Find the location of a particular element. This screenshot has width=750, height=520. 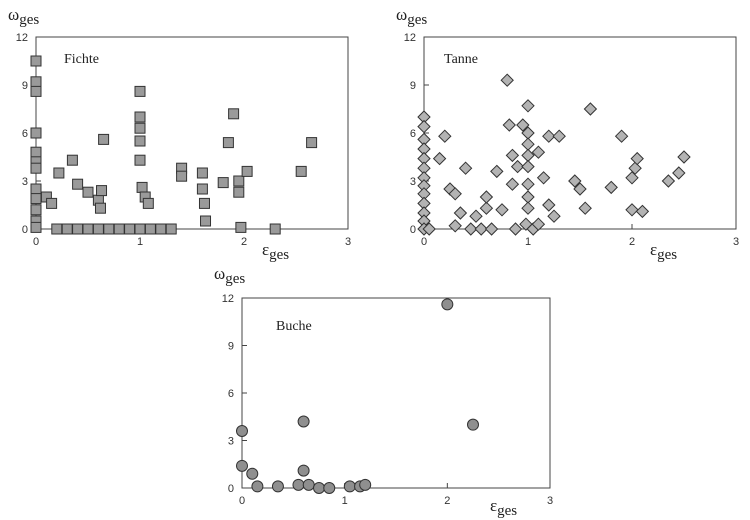

buche-y-tick-label: 0 is located at coordinates (231, 489).